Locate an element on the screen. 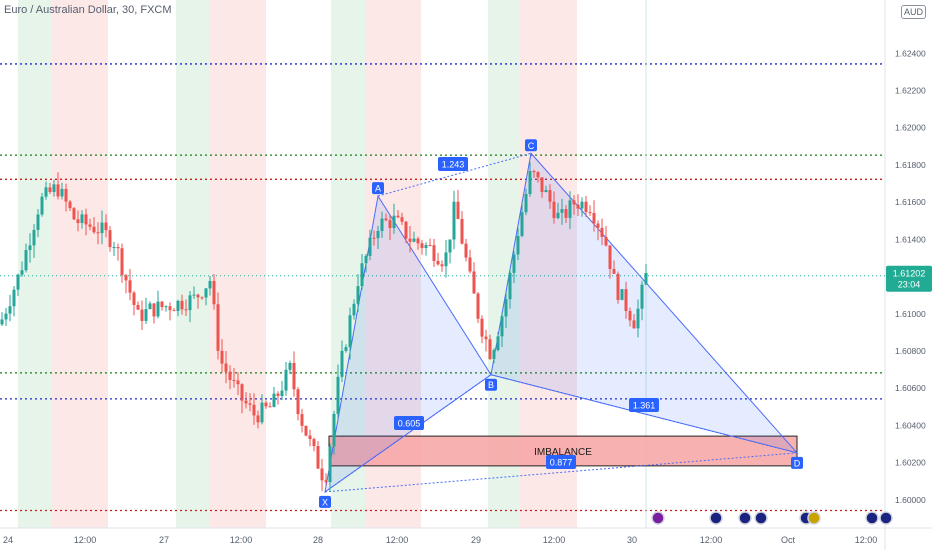 Image resolution: width=932 pixels, height=550 pixels. imbalance-label: IMBALANCE is located at coordinates (563, 452).